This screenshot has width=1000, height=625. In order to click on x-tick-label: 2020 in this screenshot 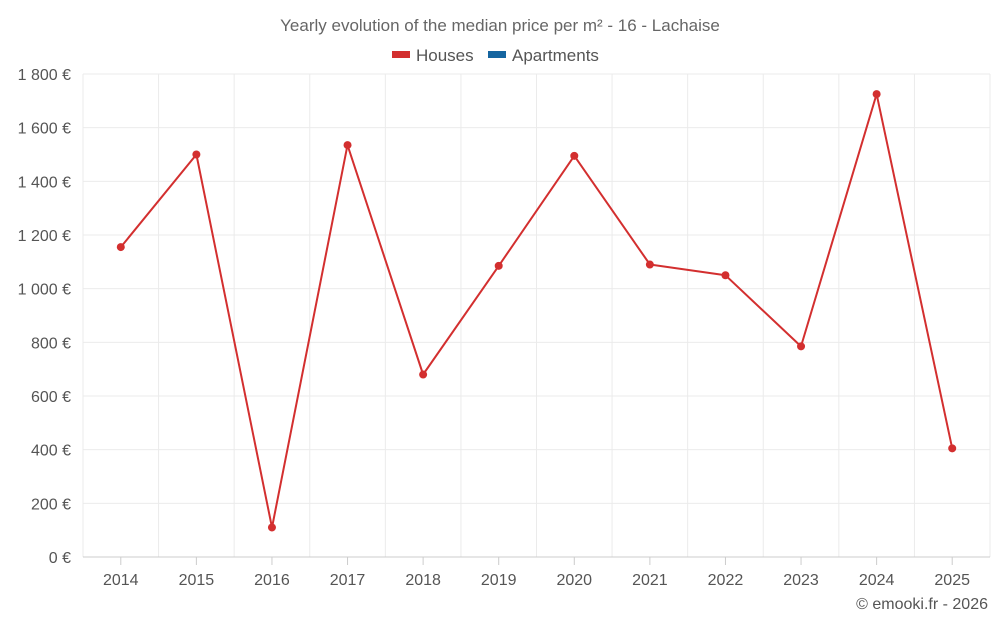, I will do `click(574, 580)`.